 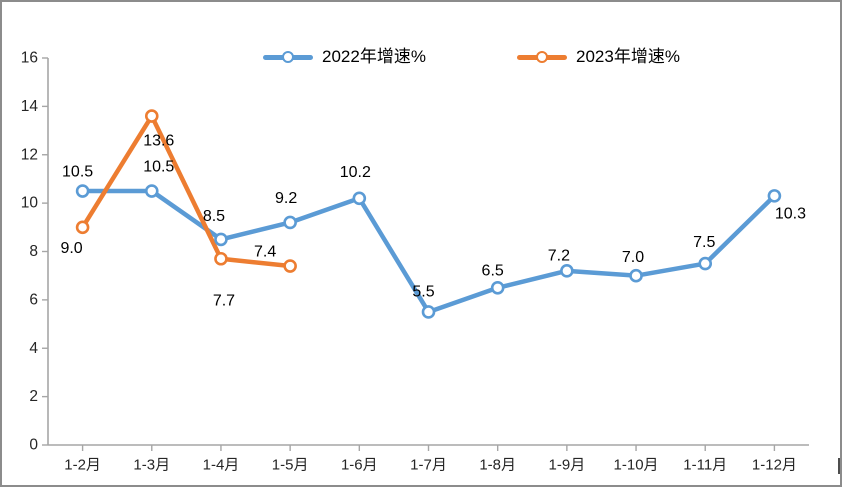 I want to click on x-axis-tick-label: 1-2月, so click(x=82, y=465).